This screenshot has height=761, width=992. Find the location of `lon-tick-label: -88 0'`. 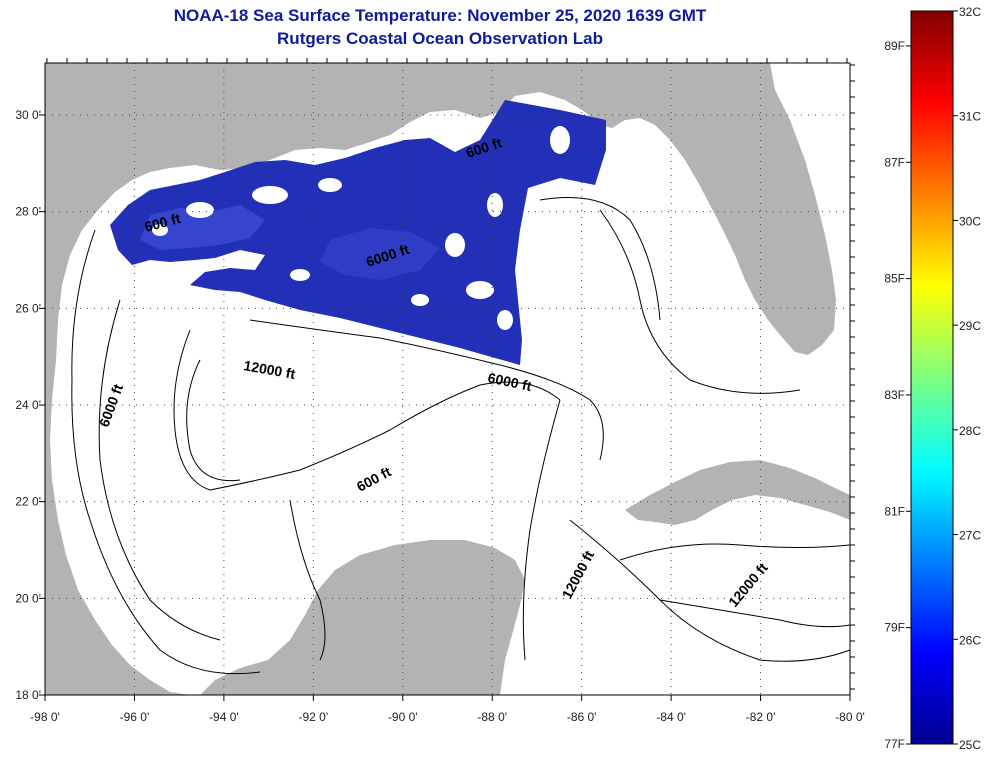

lon-tick-label: -88 0' is located at coordinates (492, 717).